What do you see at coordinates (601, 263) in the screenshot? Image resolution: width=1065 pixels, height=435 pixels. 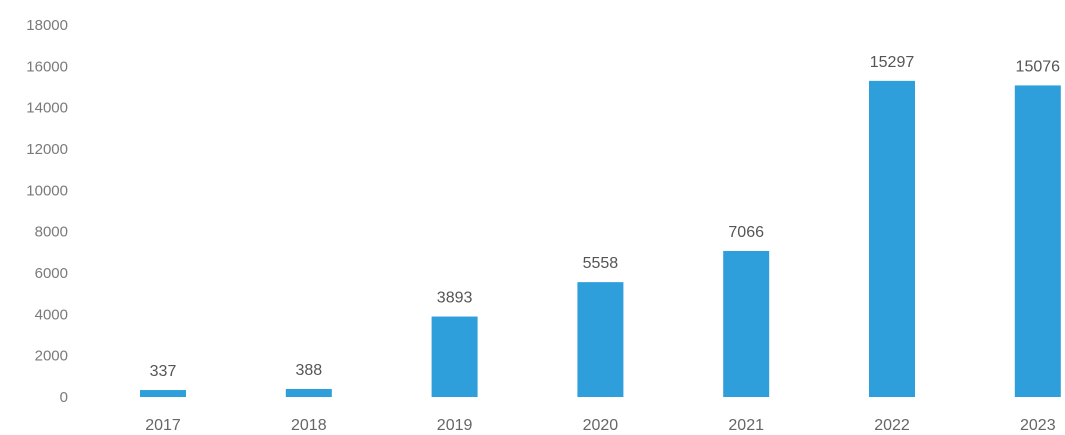 I see `data-label-2020: 5558` at bounding box center [601, 263].